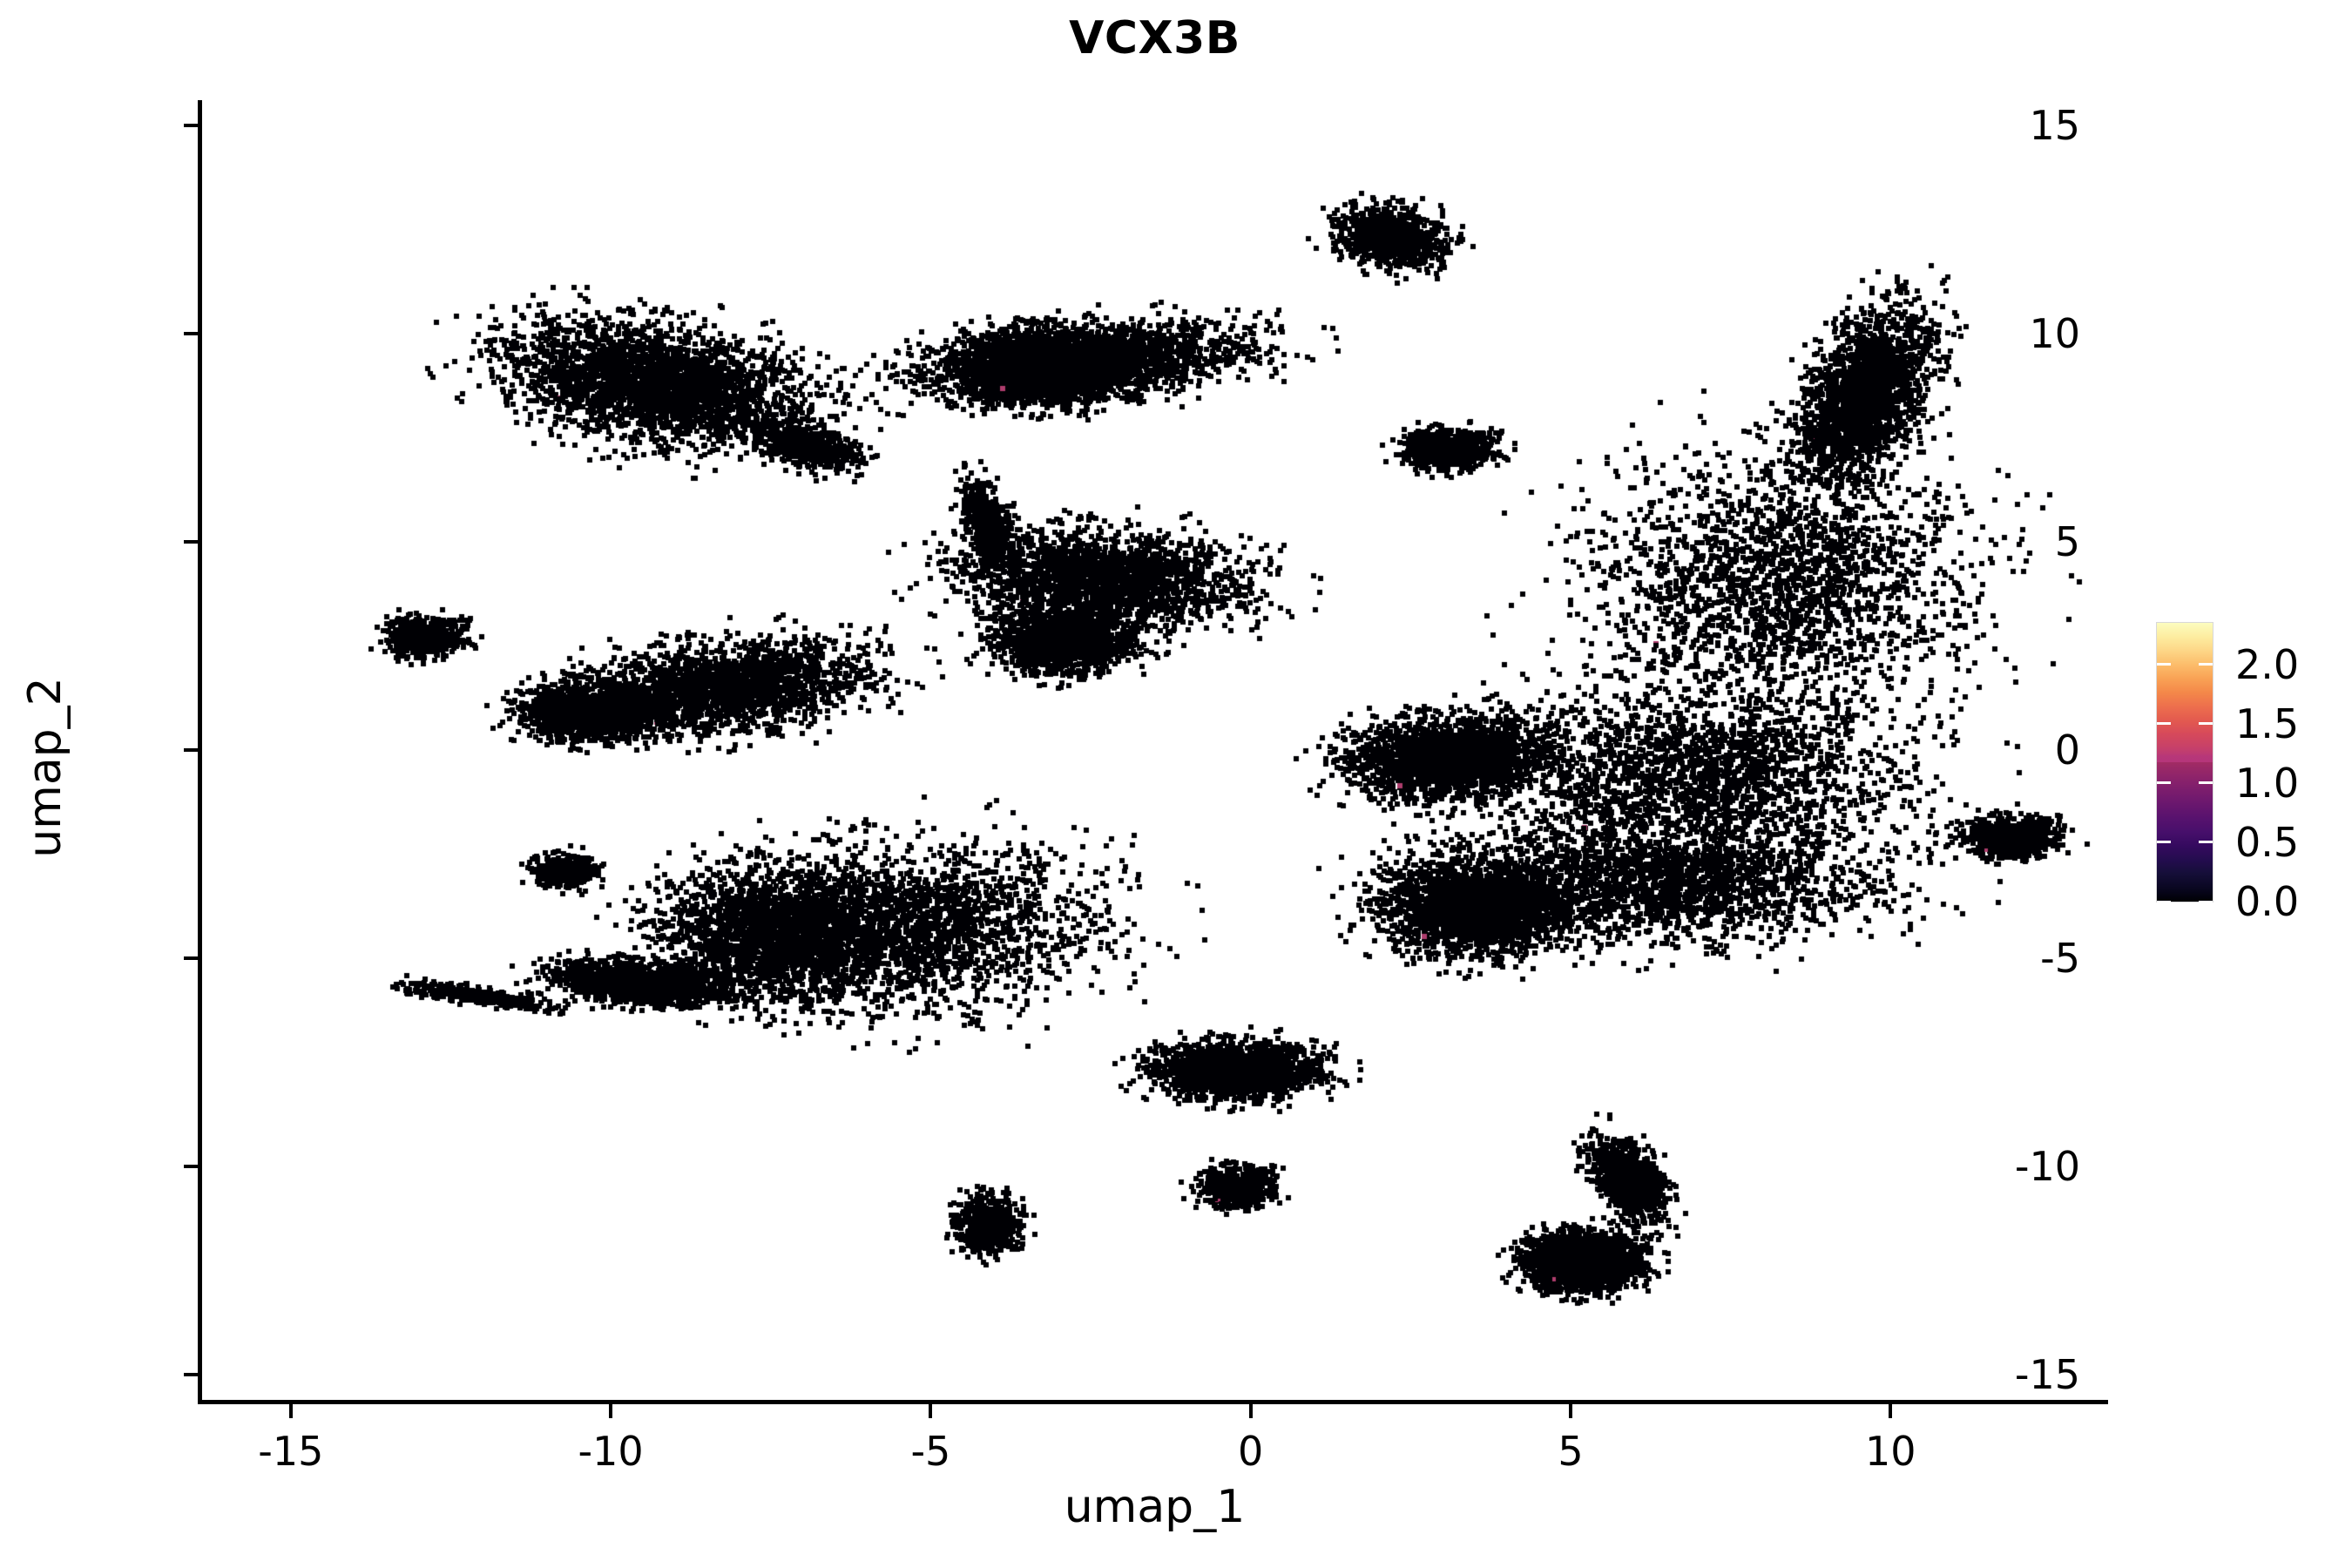 This screenshot has width=2352, height=1568. Describe the element at coordinates (2054, 333) in the screenshot. I see `y-tick-label: 10` at that location.